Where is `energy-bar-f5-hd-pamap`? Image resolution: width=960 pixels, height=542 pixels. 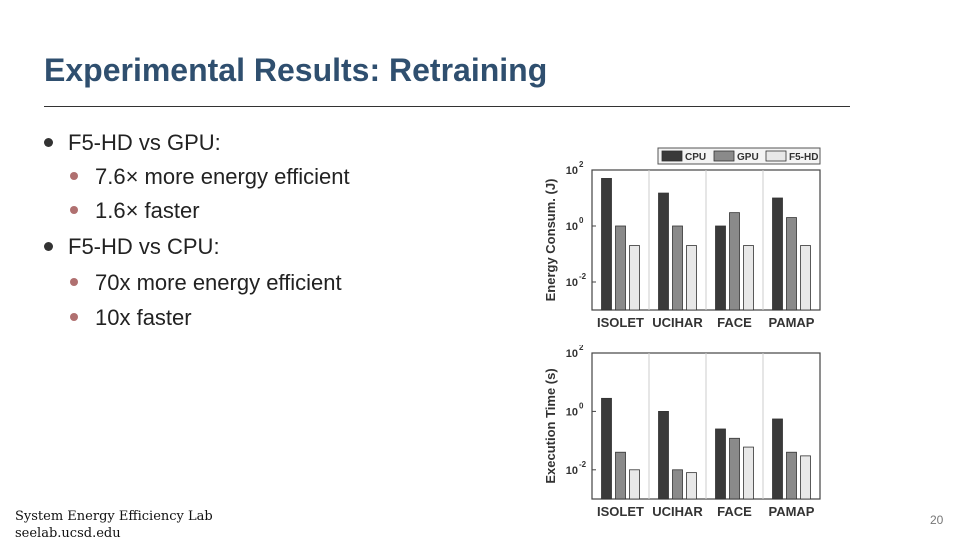
energy-bar-f5-hd-pamap is located at coordinates (805, 278).